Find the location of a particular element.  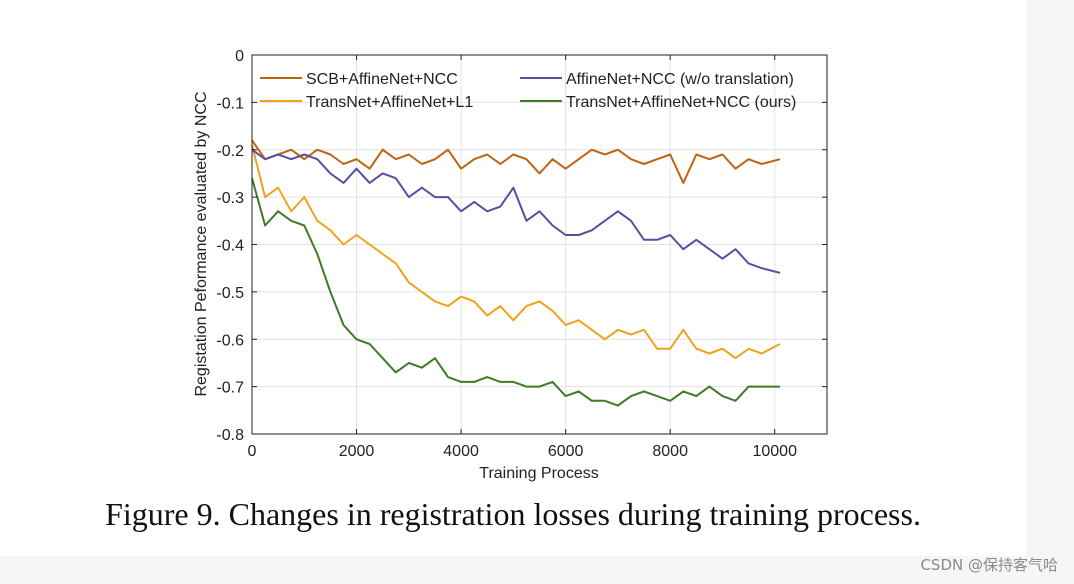

y-tick-label: -0.5 is located at coordinates (230, 293).